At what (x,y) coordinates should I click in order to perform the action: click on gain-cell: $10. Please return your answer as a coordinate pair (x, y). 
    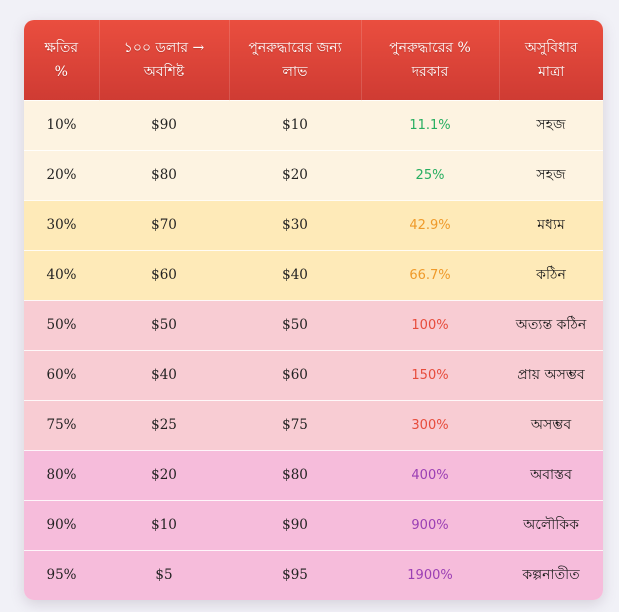
    Looking at the image, I should click on (295, 124).